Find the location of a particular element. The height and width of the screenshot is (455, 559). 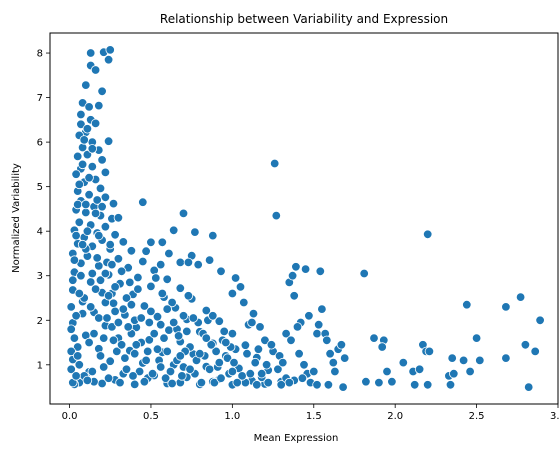

x-tick-label: 1.0 is located at coordinates (232, 416).